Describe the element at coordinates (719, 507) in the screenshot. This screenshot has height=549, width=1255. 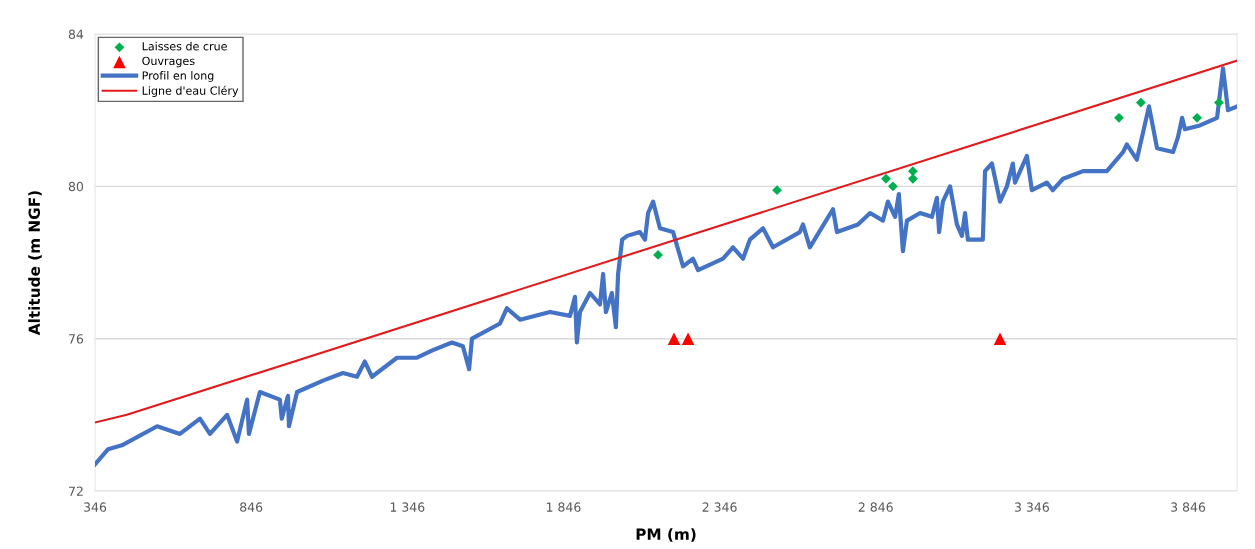
I see `x-tick-label: 2 346` at that location.